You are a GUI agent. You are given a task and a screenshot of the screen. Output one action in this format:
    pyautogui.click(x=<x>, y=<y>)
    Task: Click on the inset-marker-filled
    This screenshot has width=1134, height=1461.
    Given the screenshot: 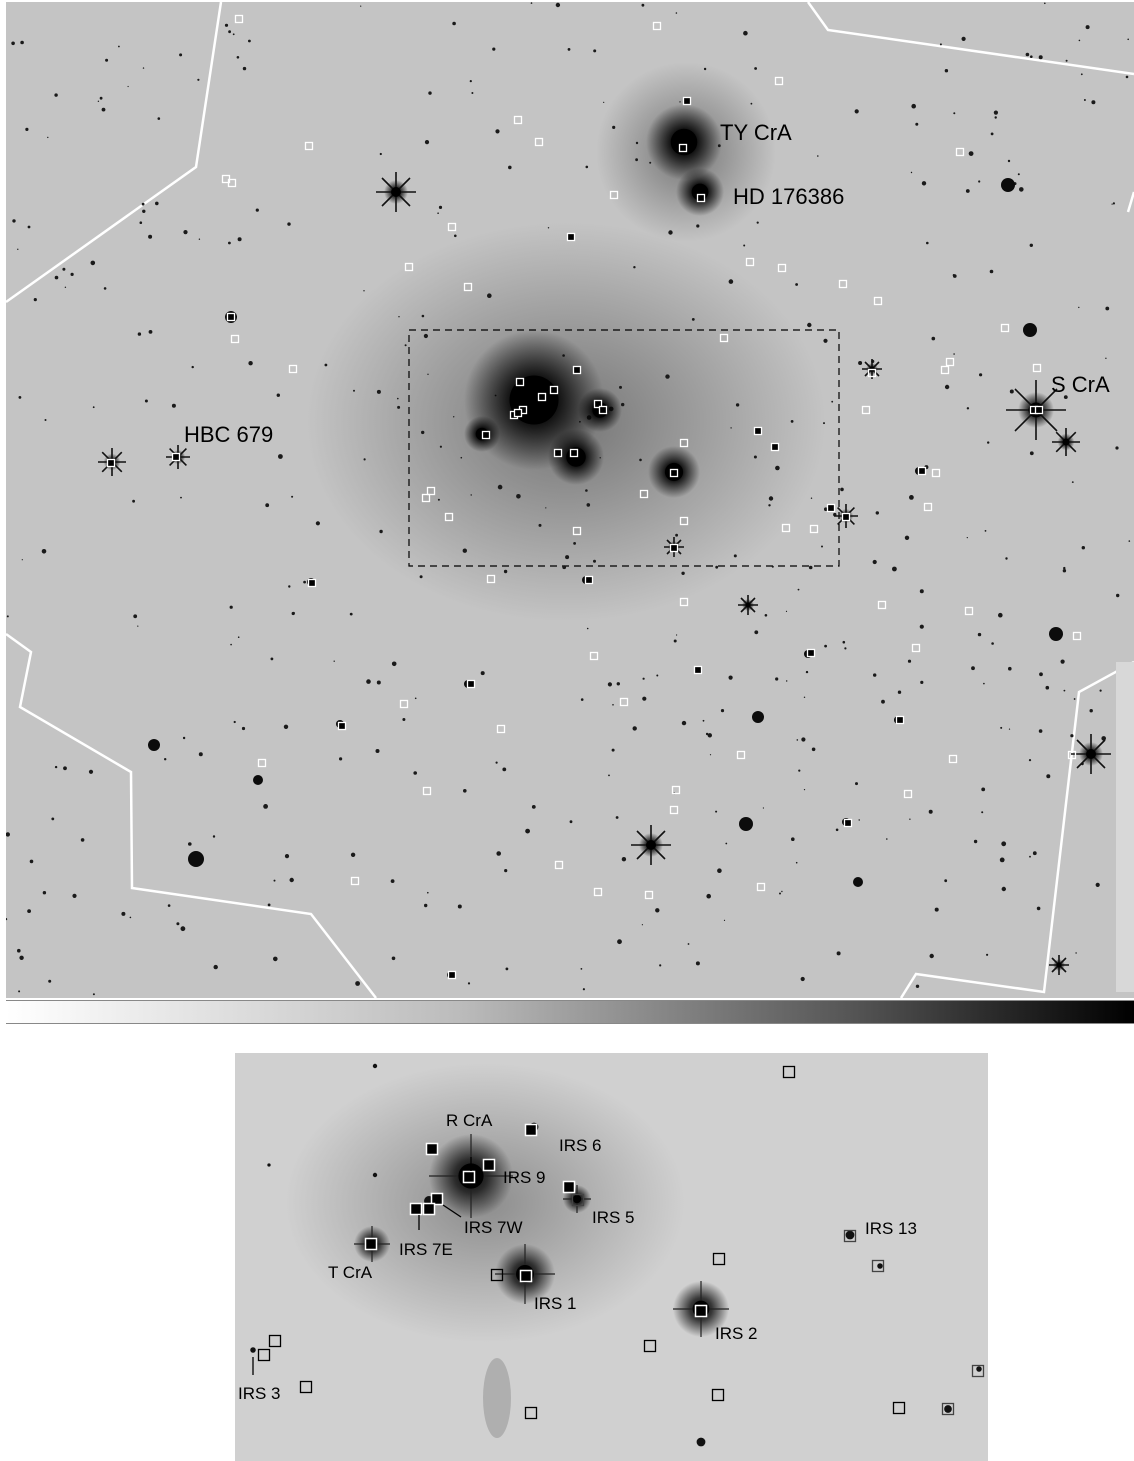 What is the action you would take?
    pyautogui.click(x=701, y=1311)
    